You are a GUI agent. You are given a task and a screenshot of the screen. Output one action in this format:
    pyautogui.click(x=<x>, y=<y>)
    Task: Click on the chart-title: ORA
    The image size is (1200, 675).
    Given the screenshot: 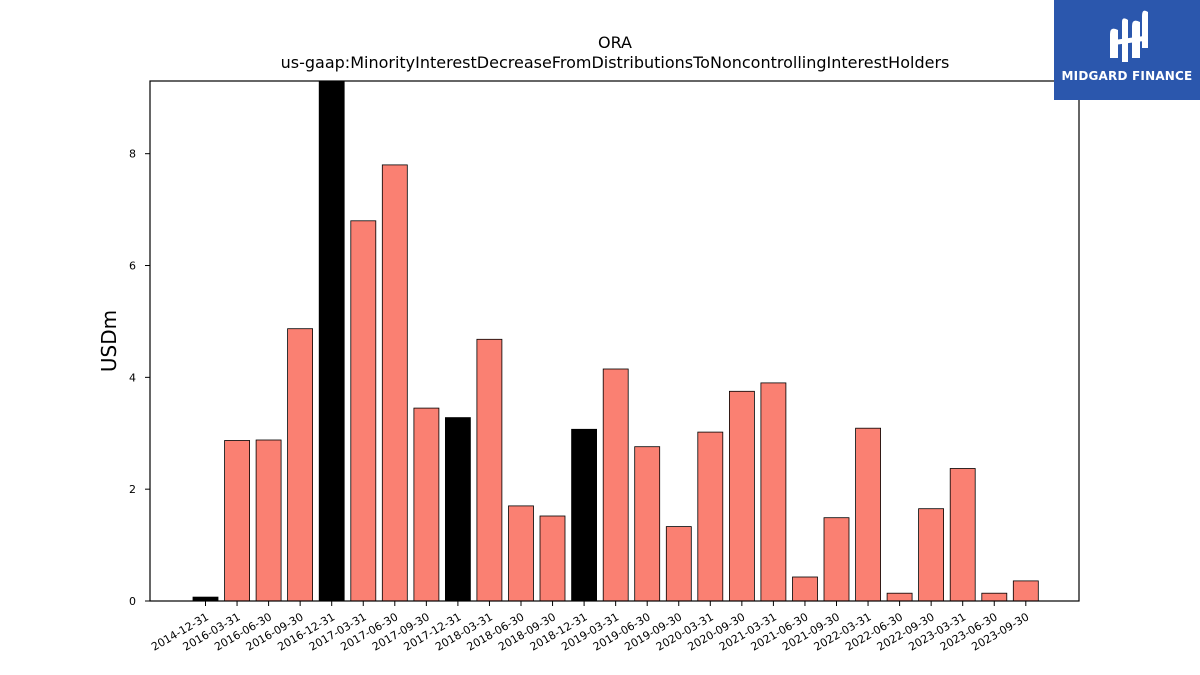 What is the action you would take?
    pyautogui.click(x=615, y=42)
    